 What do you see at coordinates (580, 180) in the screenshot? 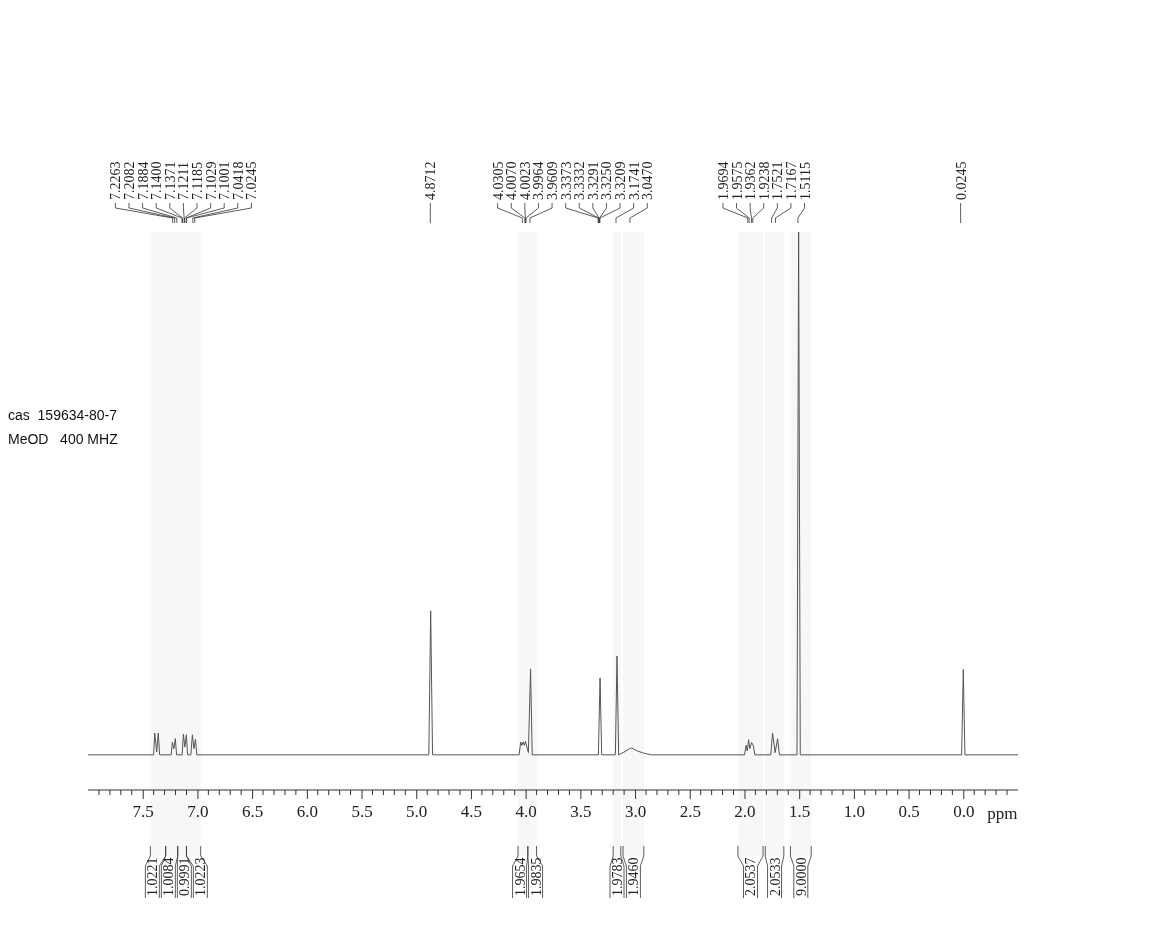
I see `annotation: 3.3332` at bounding box center [580, 180].